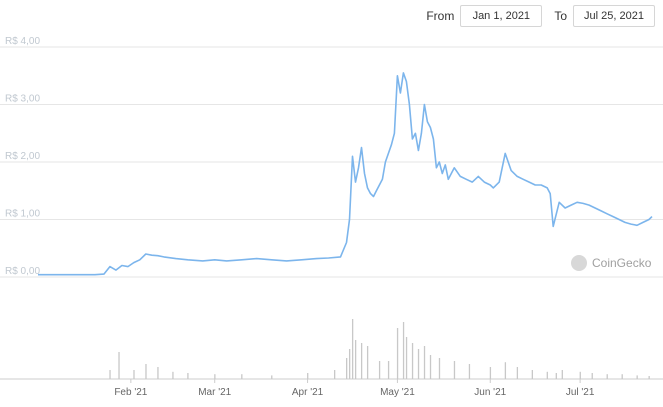 The image size is (663, 407). I want to click on watermark-text: CoinGecko, so click(622, 263).